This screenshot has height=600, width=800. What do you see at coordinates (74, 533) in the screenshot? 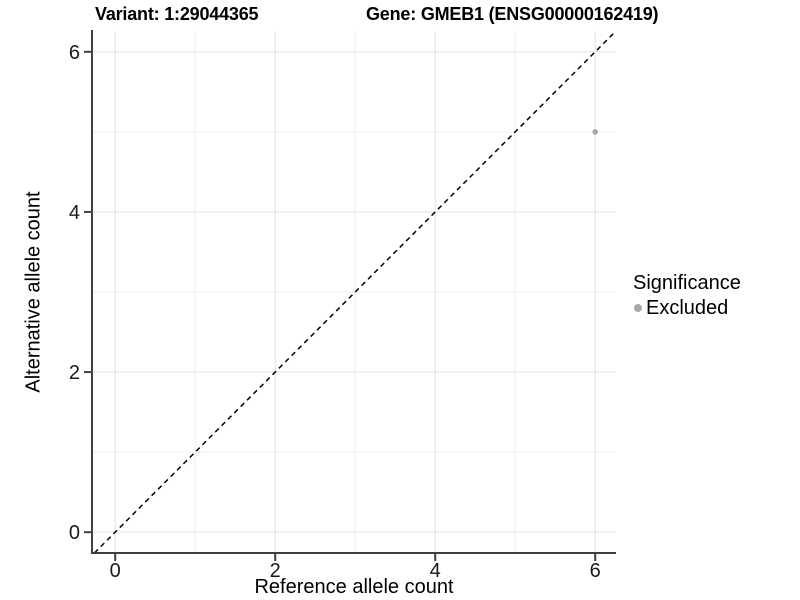
I see `y-tick-label: 0` at bounding box center [74, 533].